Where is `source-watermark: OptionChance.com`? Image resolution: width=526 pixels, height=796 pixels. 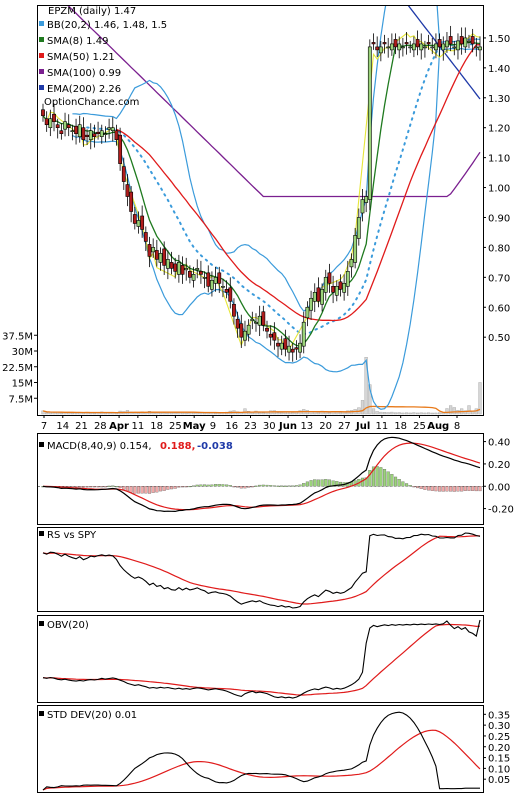
source-watermark: OptionChance.com is located at coordinates (91, 102).